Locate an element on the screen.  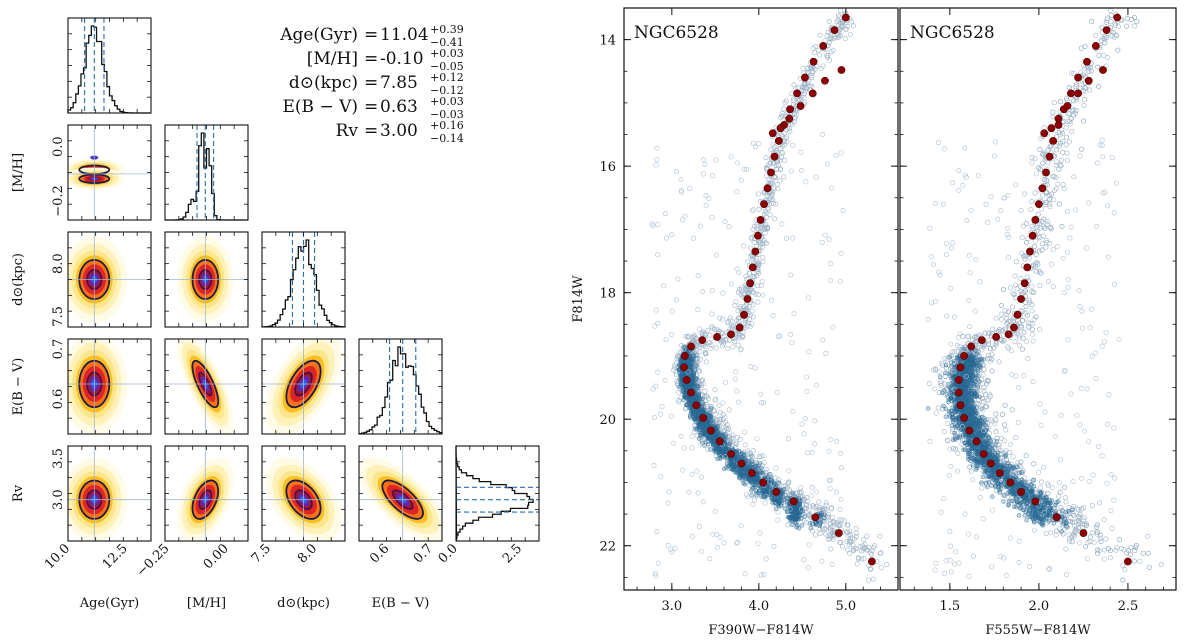
corner-cell-rv-rv is located at coordinates (497, 493).